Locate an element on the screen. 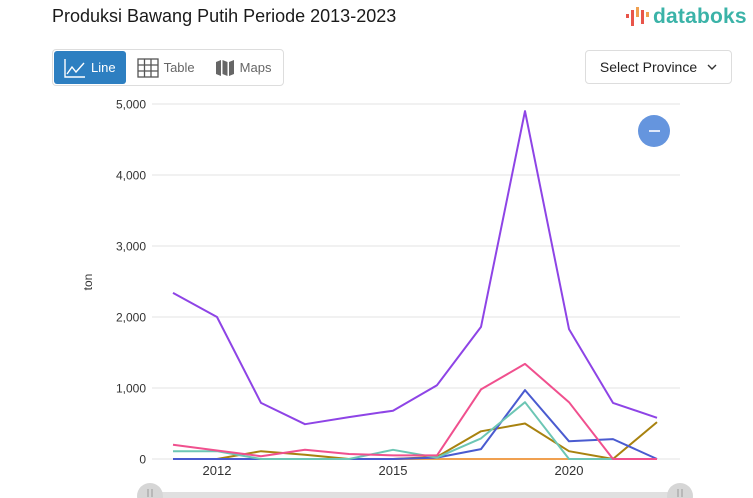 The image size is (753, 498). logo-text: databoks is located at coordinates (700, 16).